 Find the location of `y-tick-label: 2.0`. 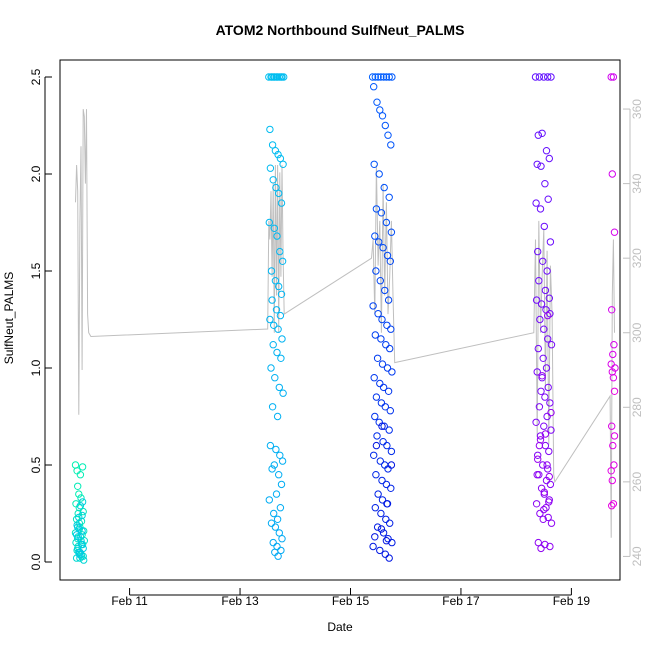

y-tick-label: 2.0 is located at coordinates (36, 173).